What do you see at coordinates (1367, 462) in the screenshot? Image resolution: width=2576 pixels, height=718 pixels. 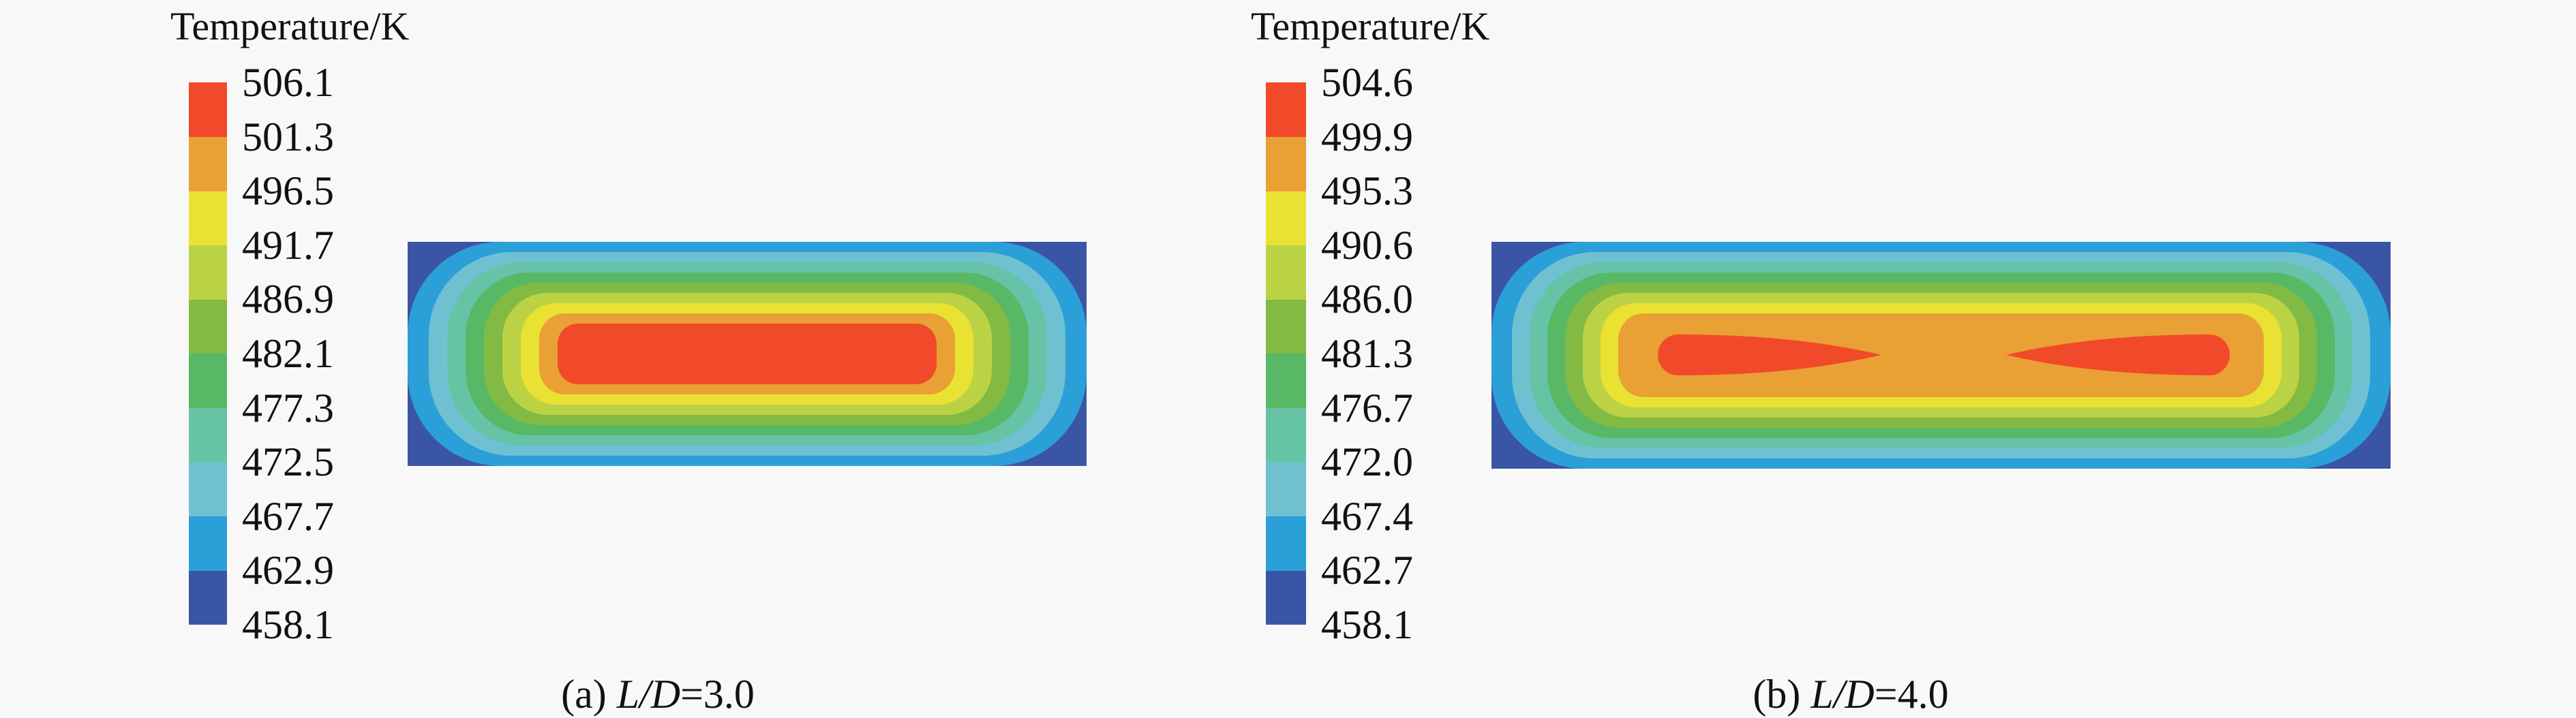 I see `colorbar-tick-label: 472.0` at bounding box center [1367, 462].